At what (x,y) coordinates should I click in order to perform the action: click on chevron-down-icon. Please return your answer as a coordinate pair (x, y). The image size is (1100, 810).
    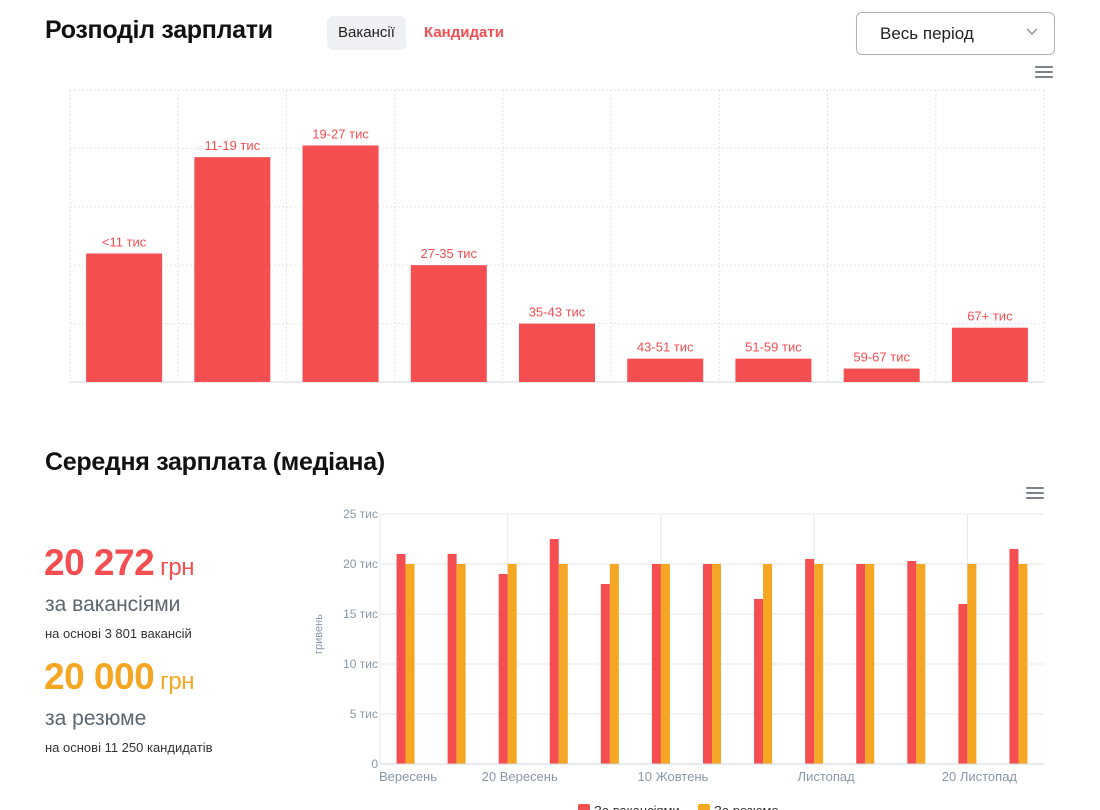
    Looking at the image, I should click on (1032, 31).